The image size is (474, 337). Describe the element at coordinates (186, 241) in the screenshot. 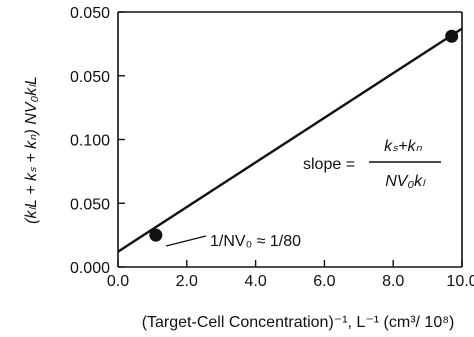

I see `intercept-leader-line` at that location.